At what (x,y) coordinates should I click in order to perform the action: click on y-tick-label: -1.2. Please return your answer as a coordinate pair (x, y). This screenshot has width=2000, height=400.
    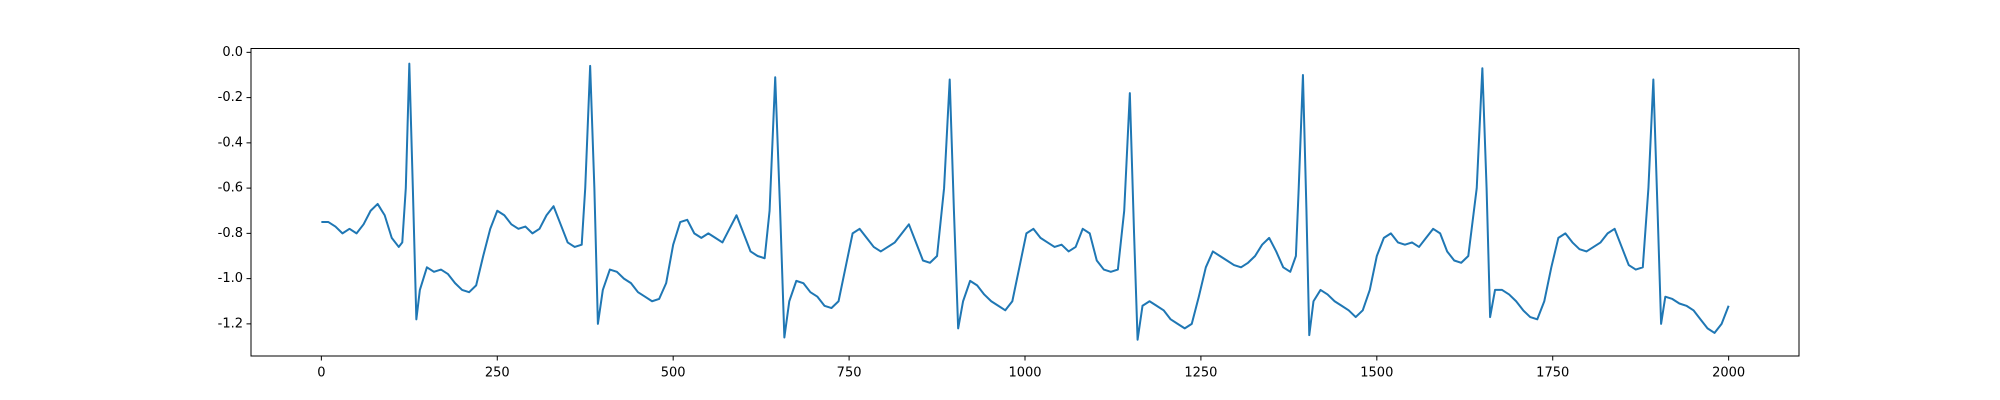
    Looking at the image, I should click on (230, 323).